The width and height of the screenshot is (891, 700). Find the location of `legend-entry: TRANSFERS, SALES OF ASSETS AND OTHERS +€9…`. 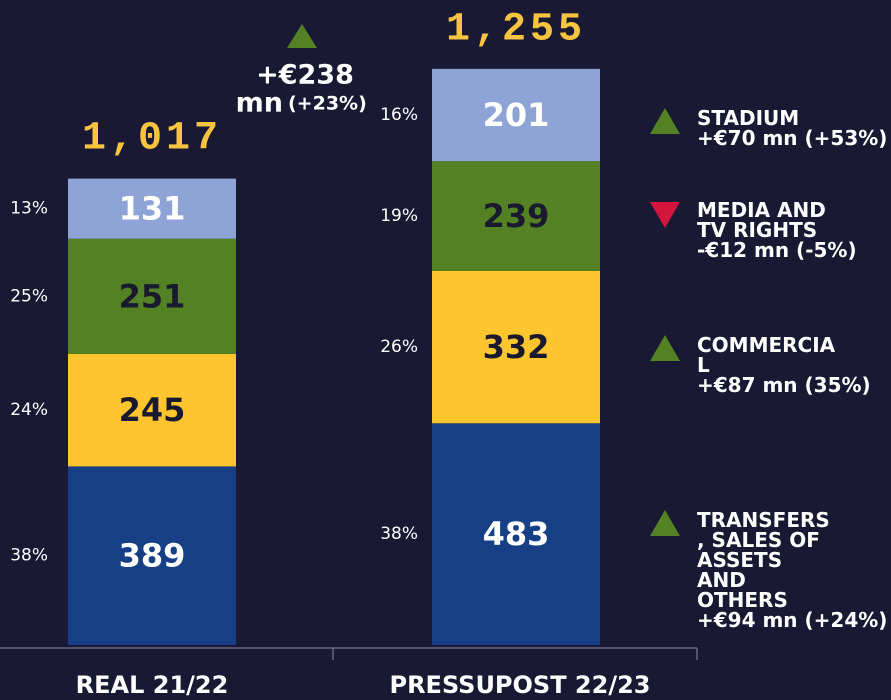

legend-entry: TRANSFERS, SALES OF ASSETS AND OTHERS +€9… is located at coordinates (794, 570).